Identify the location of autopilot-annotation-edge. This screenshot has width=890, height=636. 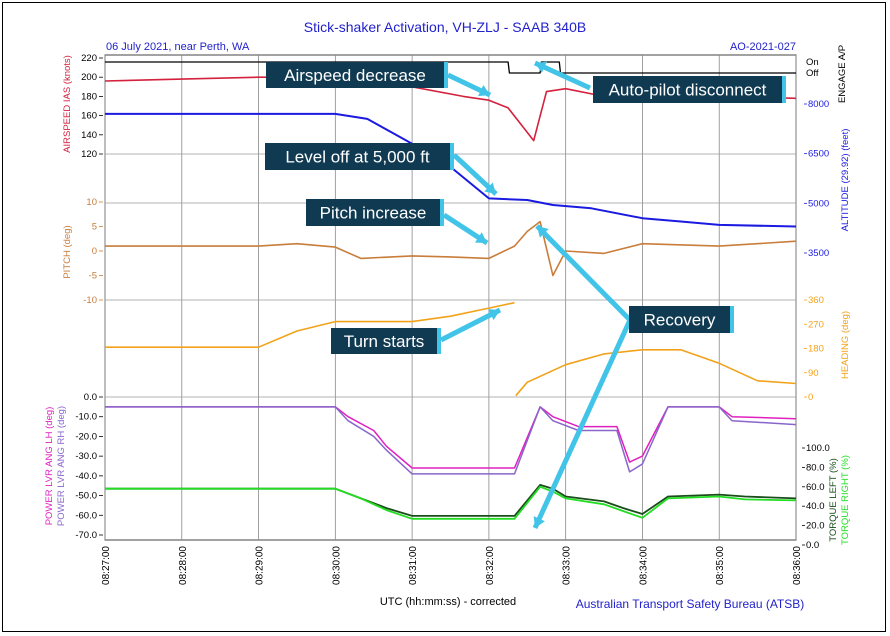
(784, 89).